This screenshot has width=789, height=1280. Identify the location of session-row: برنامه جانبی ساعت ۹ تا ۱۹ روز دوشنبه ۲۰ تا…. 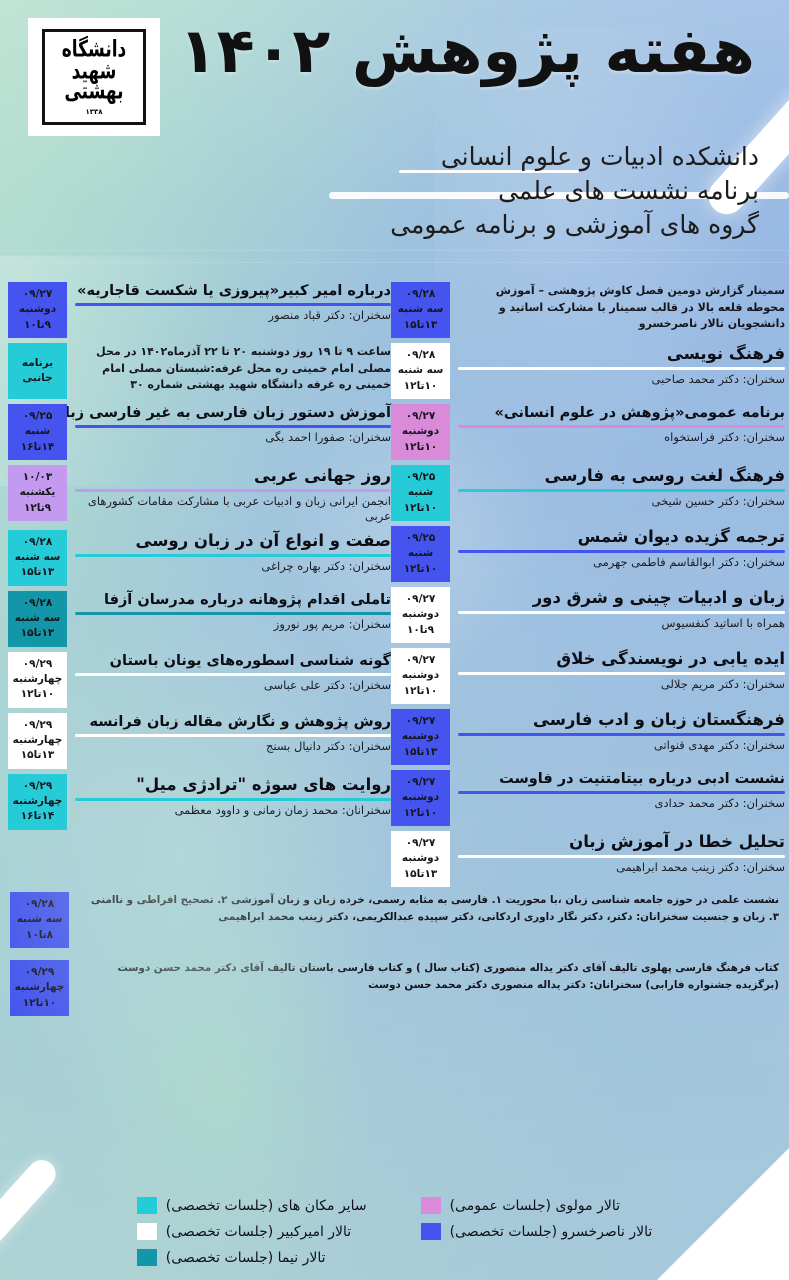
(199, 371).